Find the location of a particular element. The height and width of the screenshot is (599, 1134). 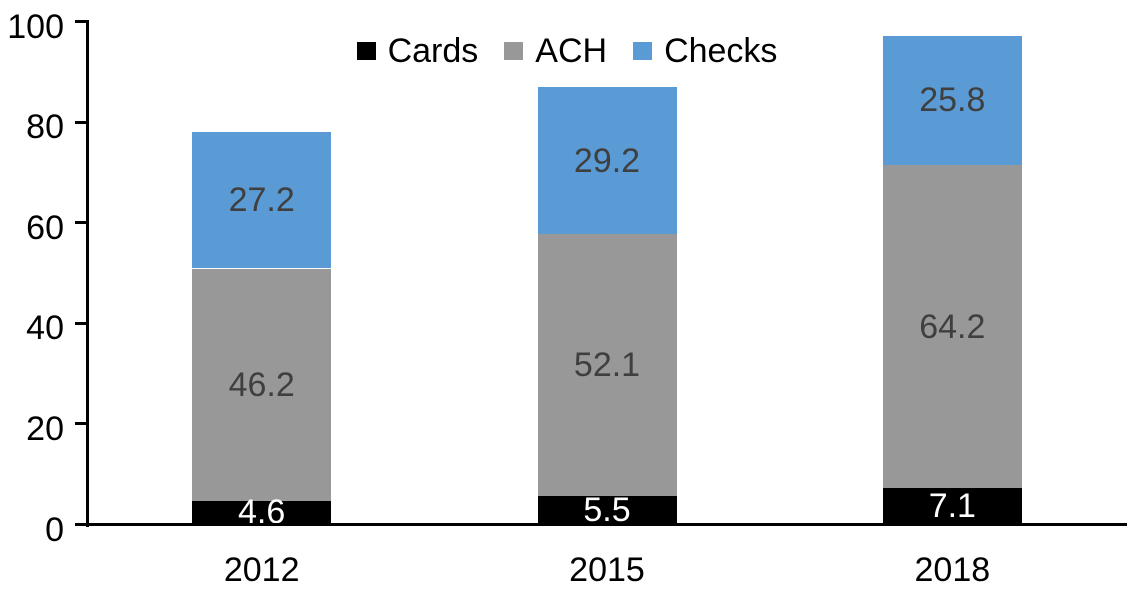

bar-segment-cards-2015 is located at coordinates (607, 510).